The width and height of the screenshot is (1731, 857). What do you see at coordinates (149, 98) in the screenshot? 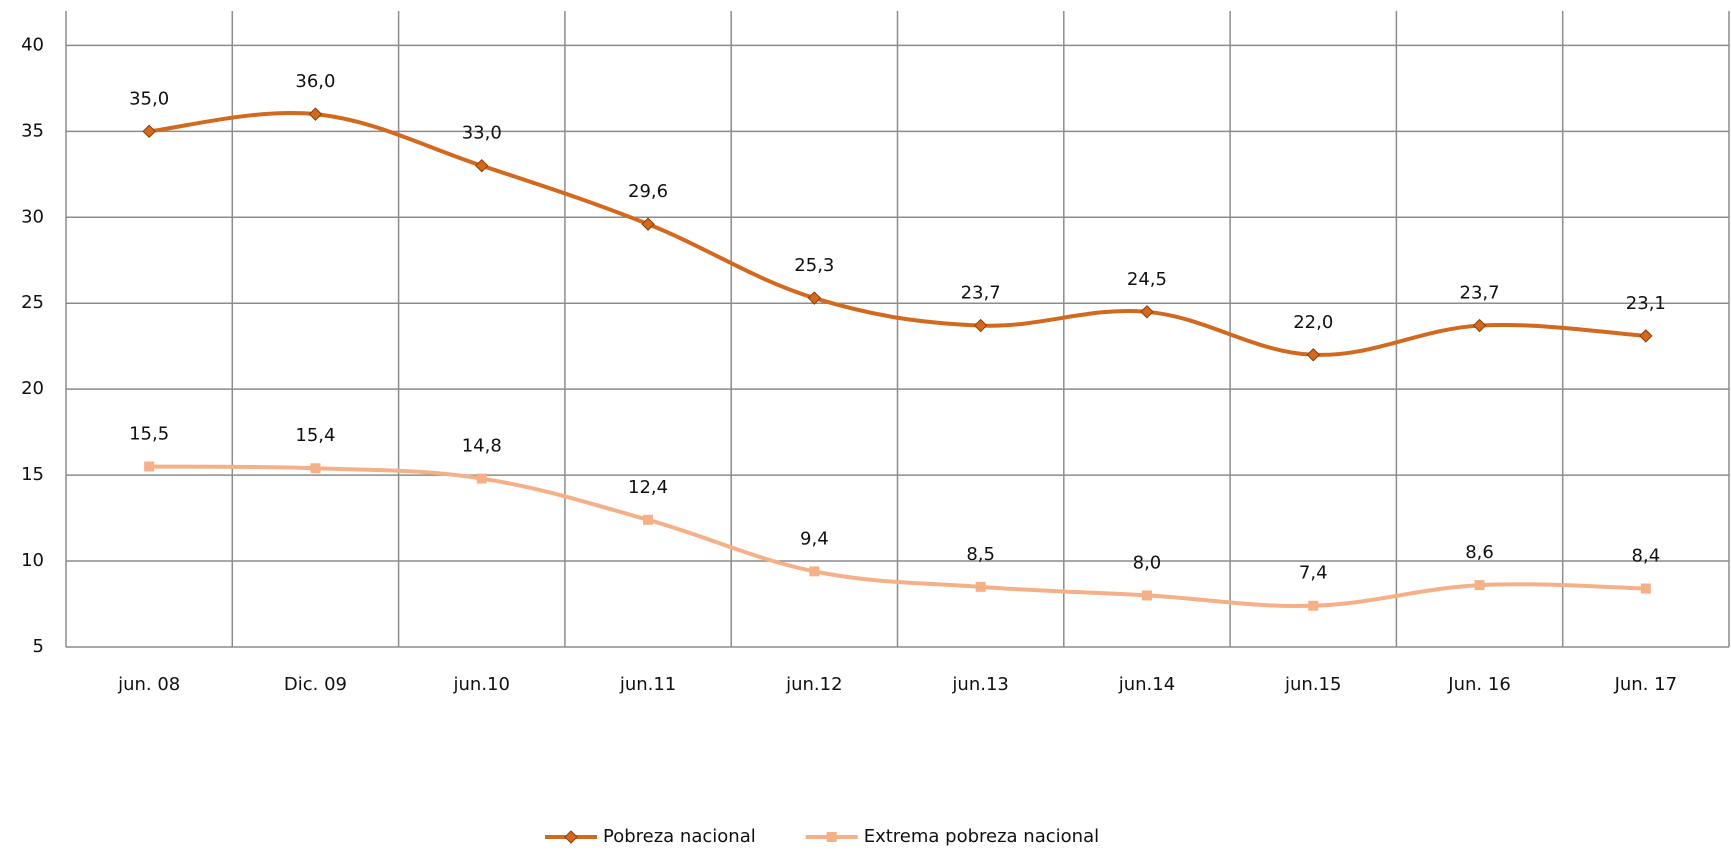
I see `data-label: 35,0` at bounding box center [149, 98].